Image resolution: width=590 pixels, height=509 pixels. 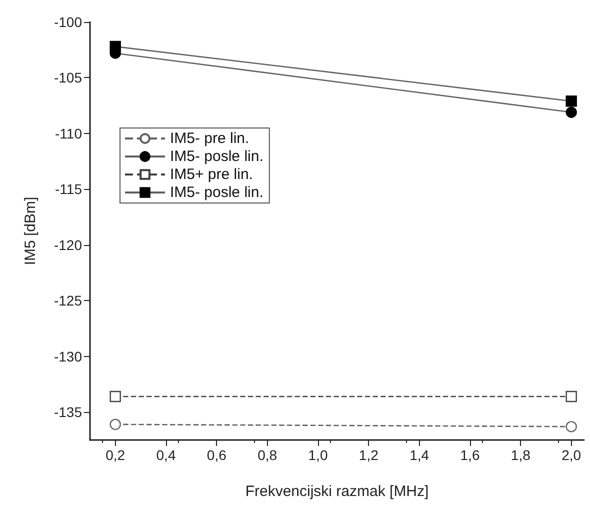 I want to click on legend-label: IM5- pre lin., so click(x=210, y=138).